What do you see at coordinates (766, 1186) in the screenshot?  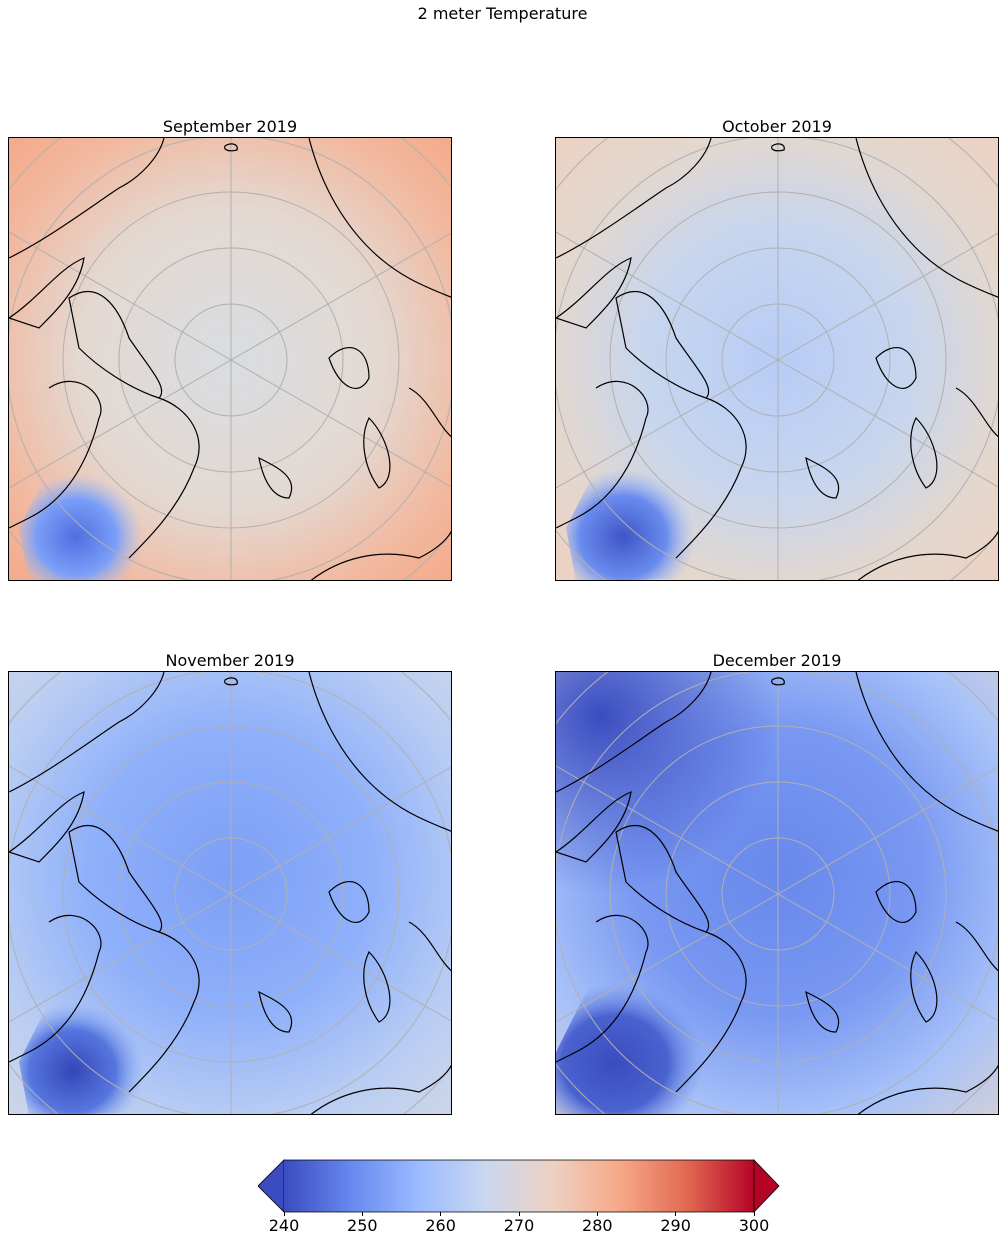 I see `colorbar-extend-max` at bounding box center [766, 1186].